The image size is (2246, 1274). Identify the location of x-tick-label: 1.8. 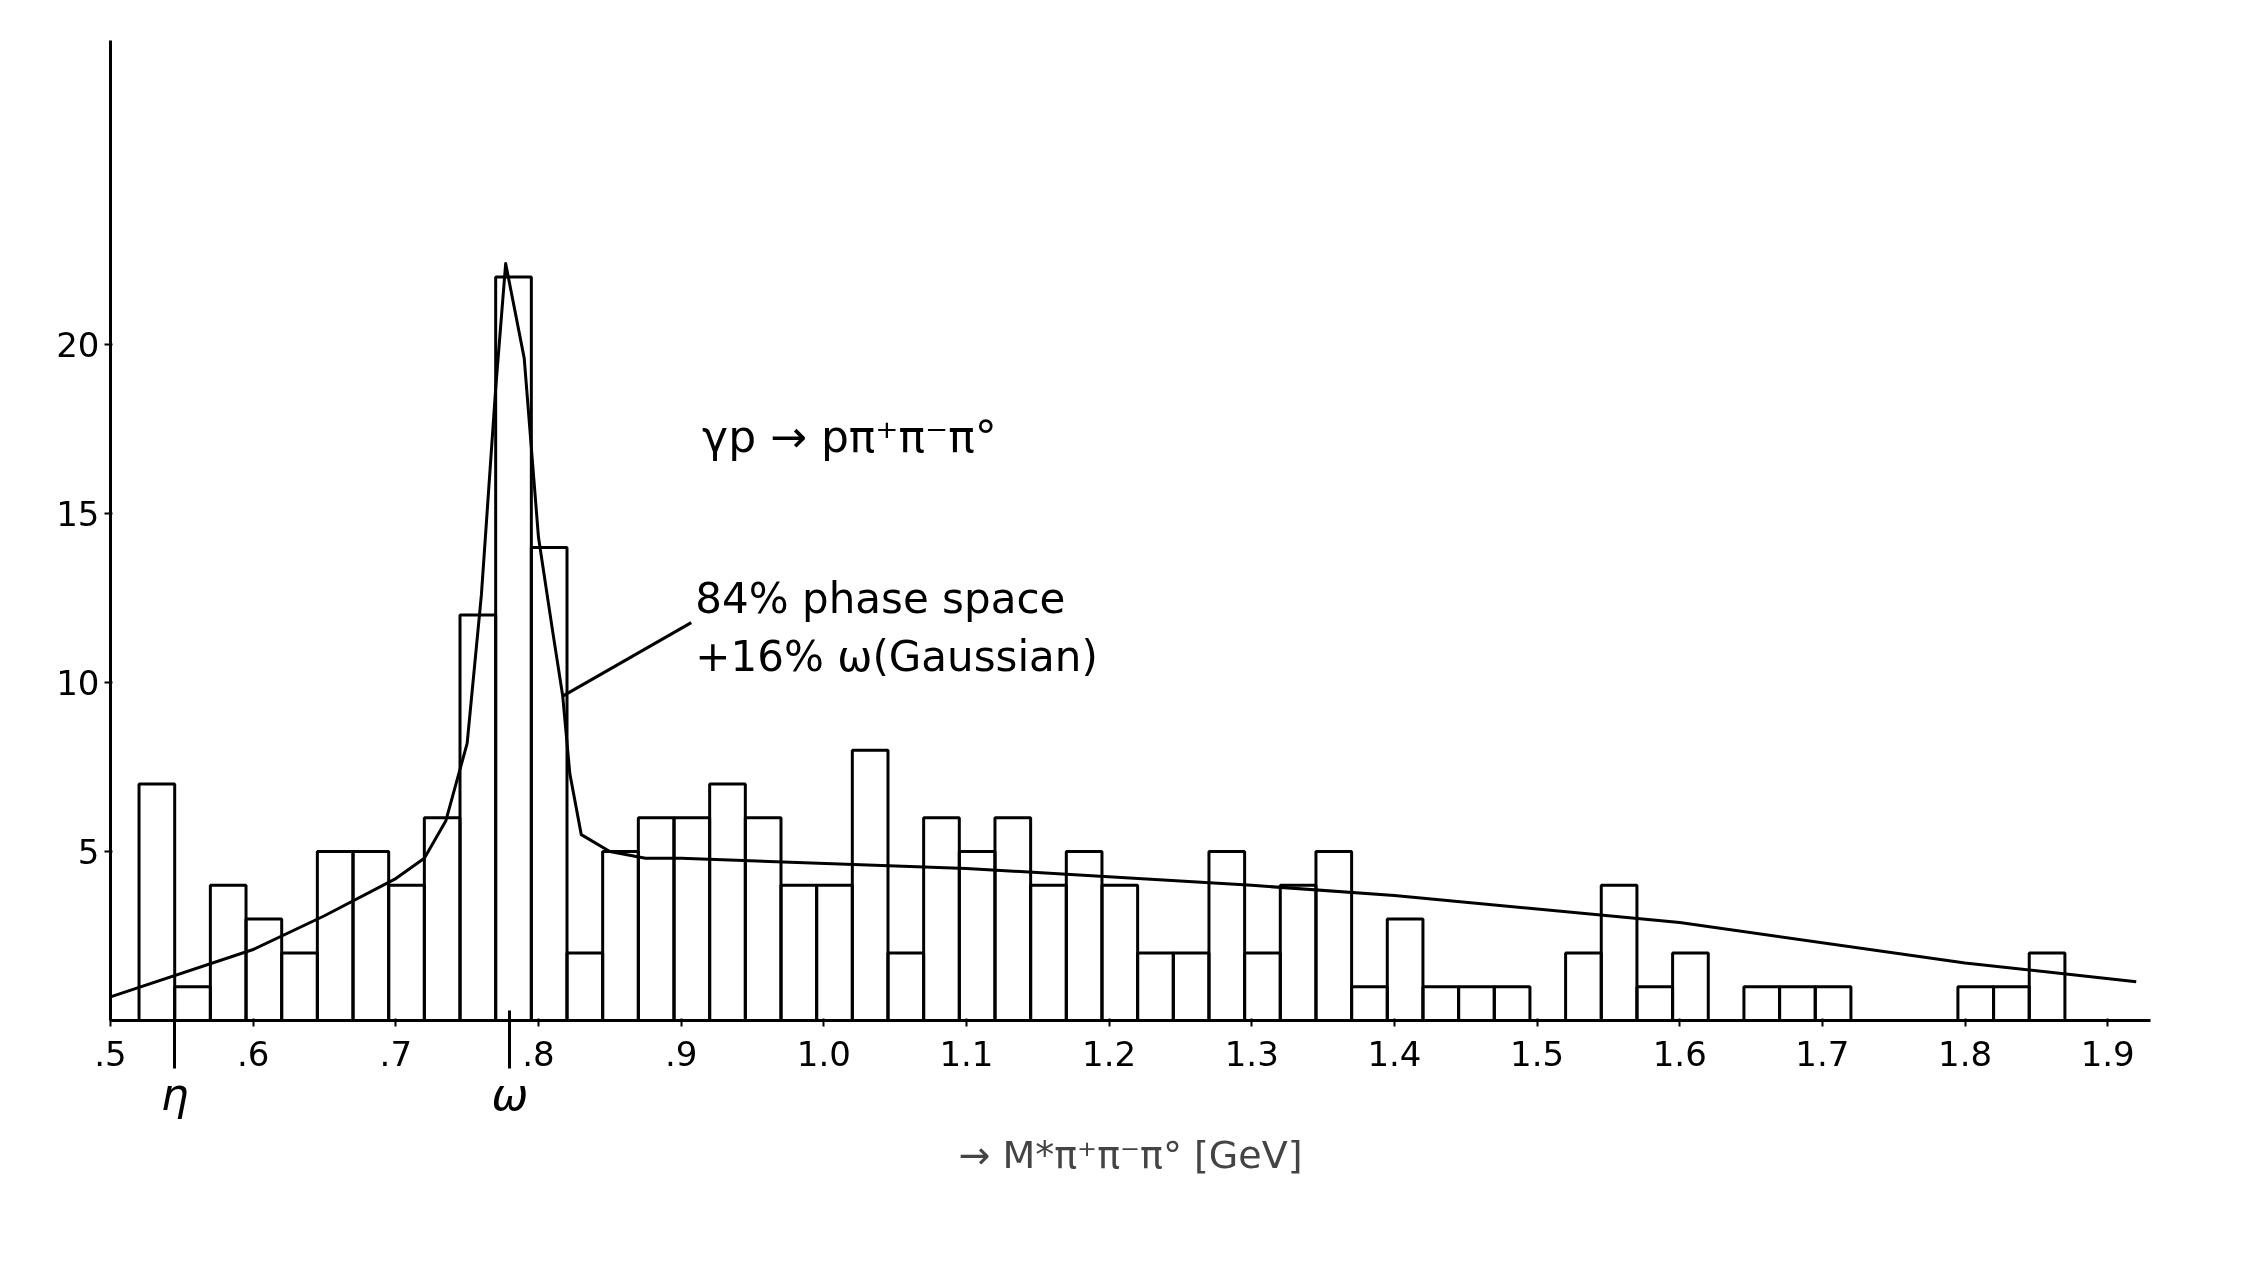
(1965, 1053).